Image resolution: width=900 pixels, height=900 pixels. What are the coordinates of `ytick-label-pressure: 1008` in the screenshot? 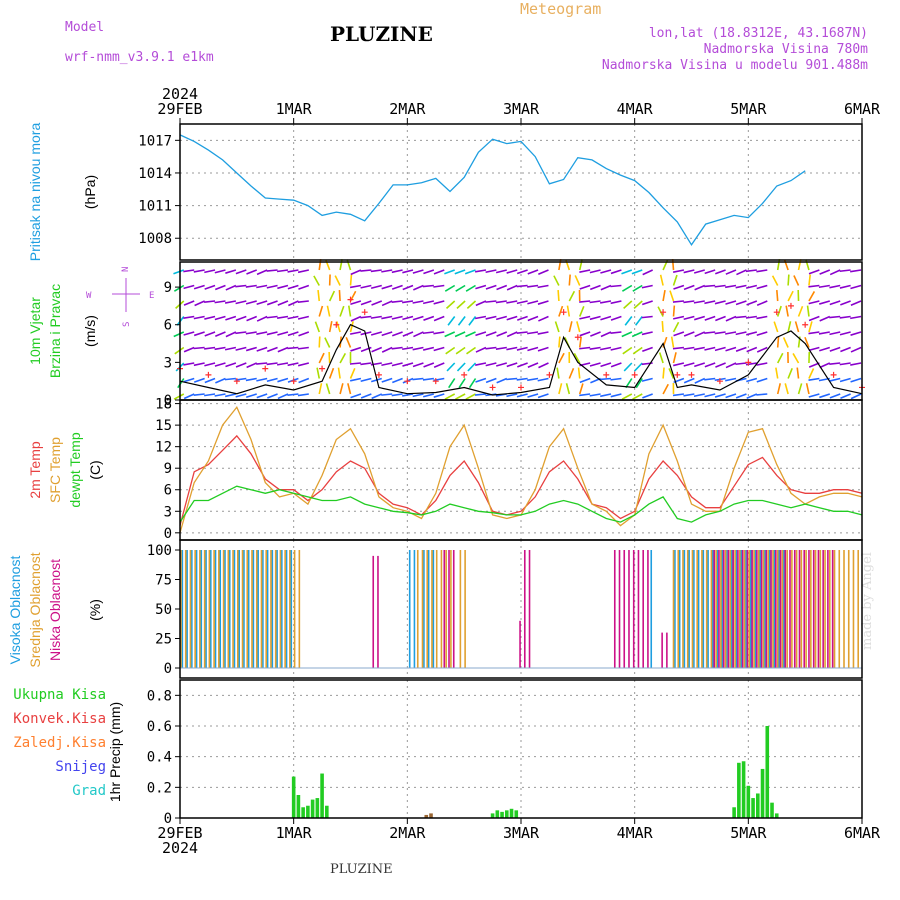 It's located at (155, 239).